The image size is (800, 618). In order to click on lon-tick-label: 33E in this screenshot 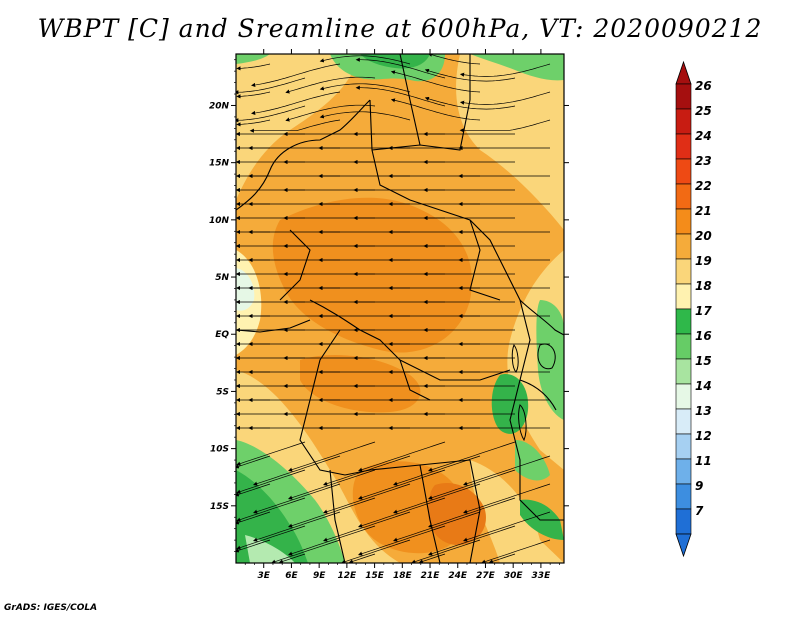, I will do `click(542, 576)`.